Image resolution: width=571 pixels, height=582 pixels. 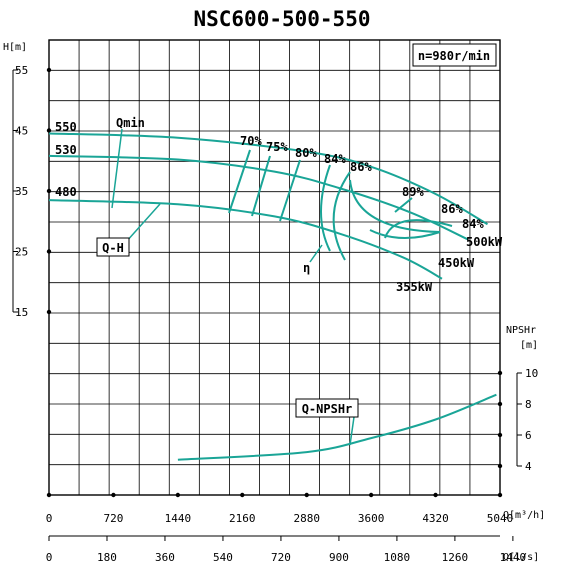 I want to click on eff-label-86-right: 86%, so click(x=452, y=209).